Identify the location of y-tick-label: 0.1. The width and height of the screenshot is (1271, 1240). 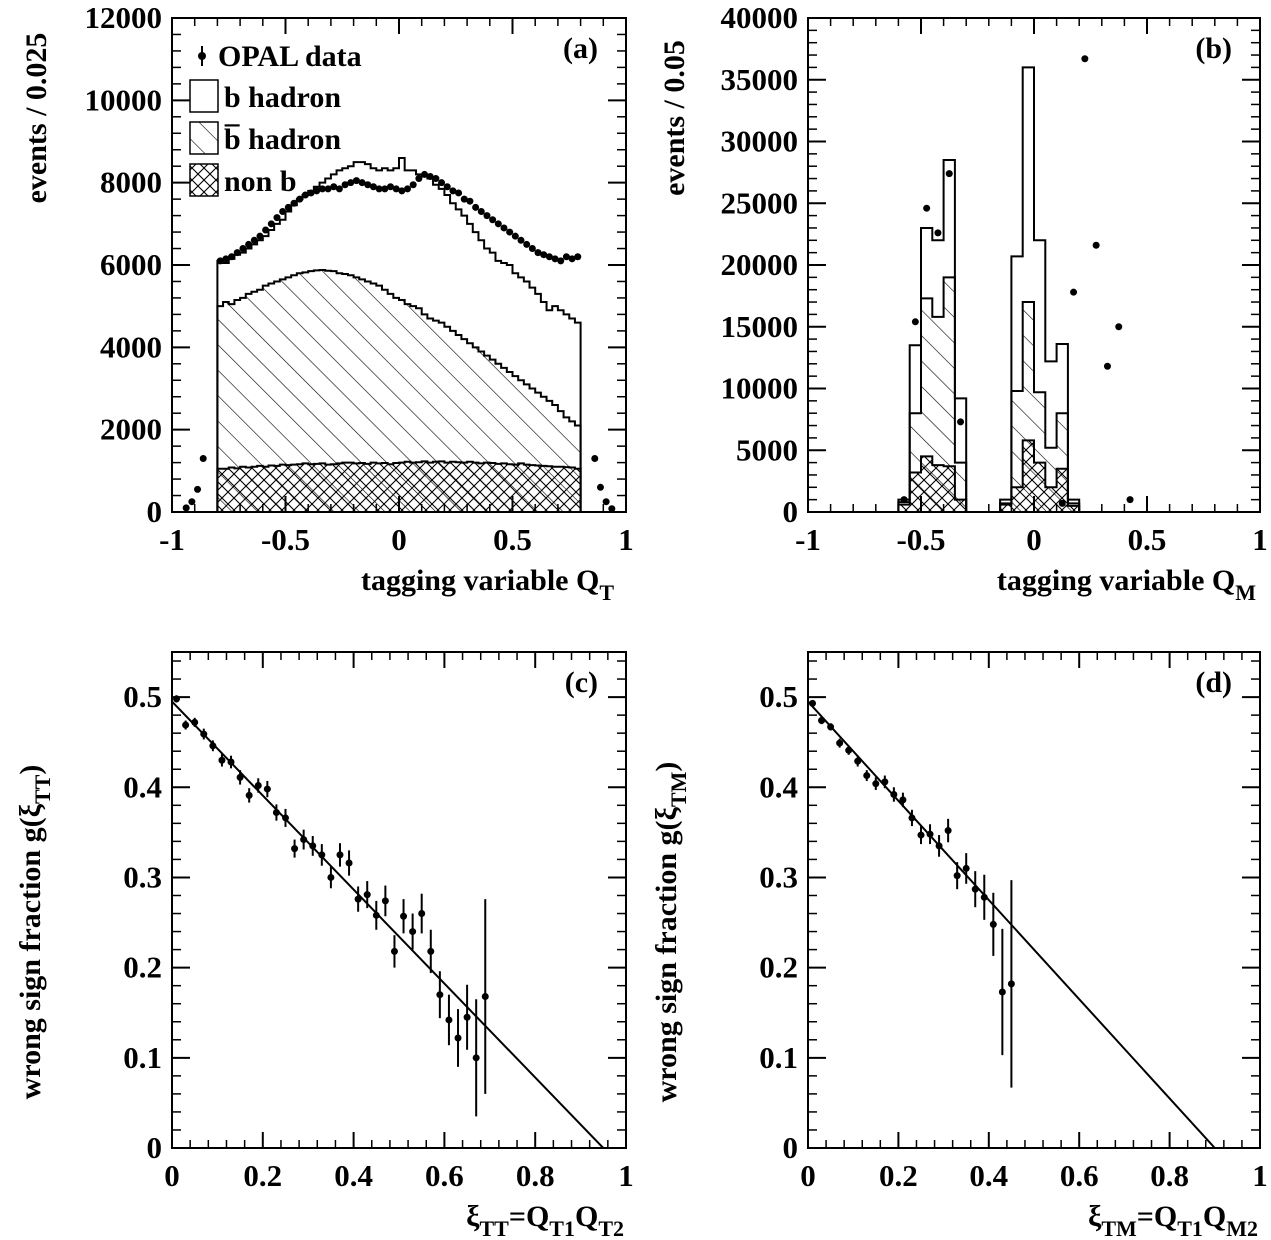
(142, 1057).